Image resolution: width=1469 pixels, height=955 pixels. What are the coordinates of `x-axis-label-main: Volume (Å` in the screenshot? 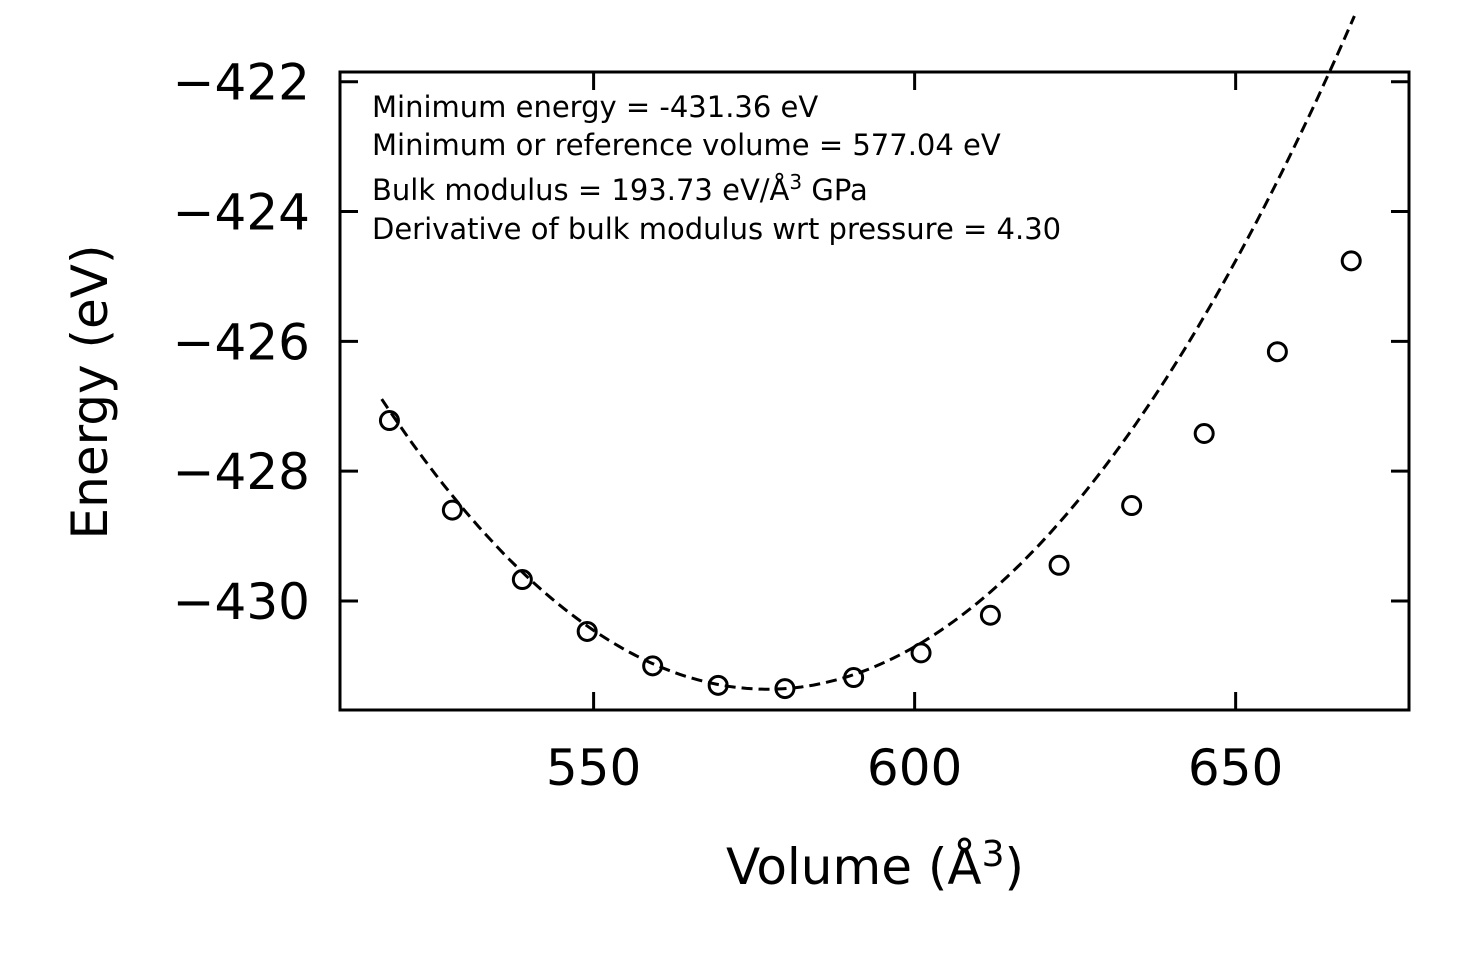 It's located at (854, 867).